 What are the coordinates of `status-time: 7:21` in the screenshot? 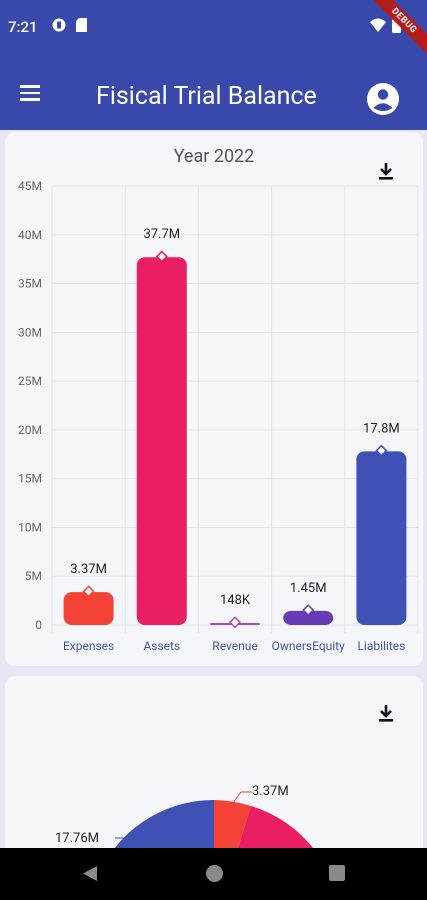 It's located at (23, 27).